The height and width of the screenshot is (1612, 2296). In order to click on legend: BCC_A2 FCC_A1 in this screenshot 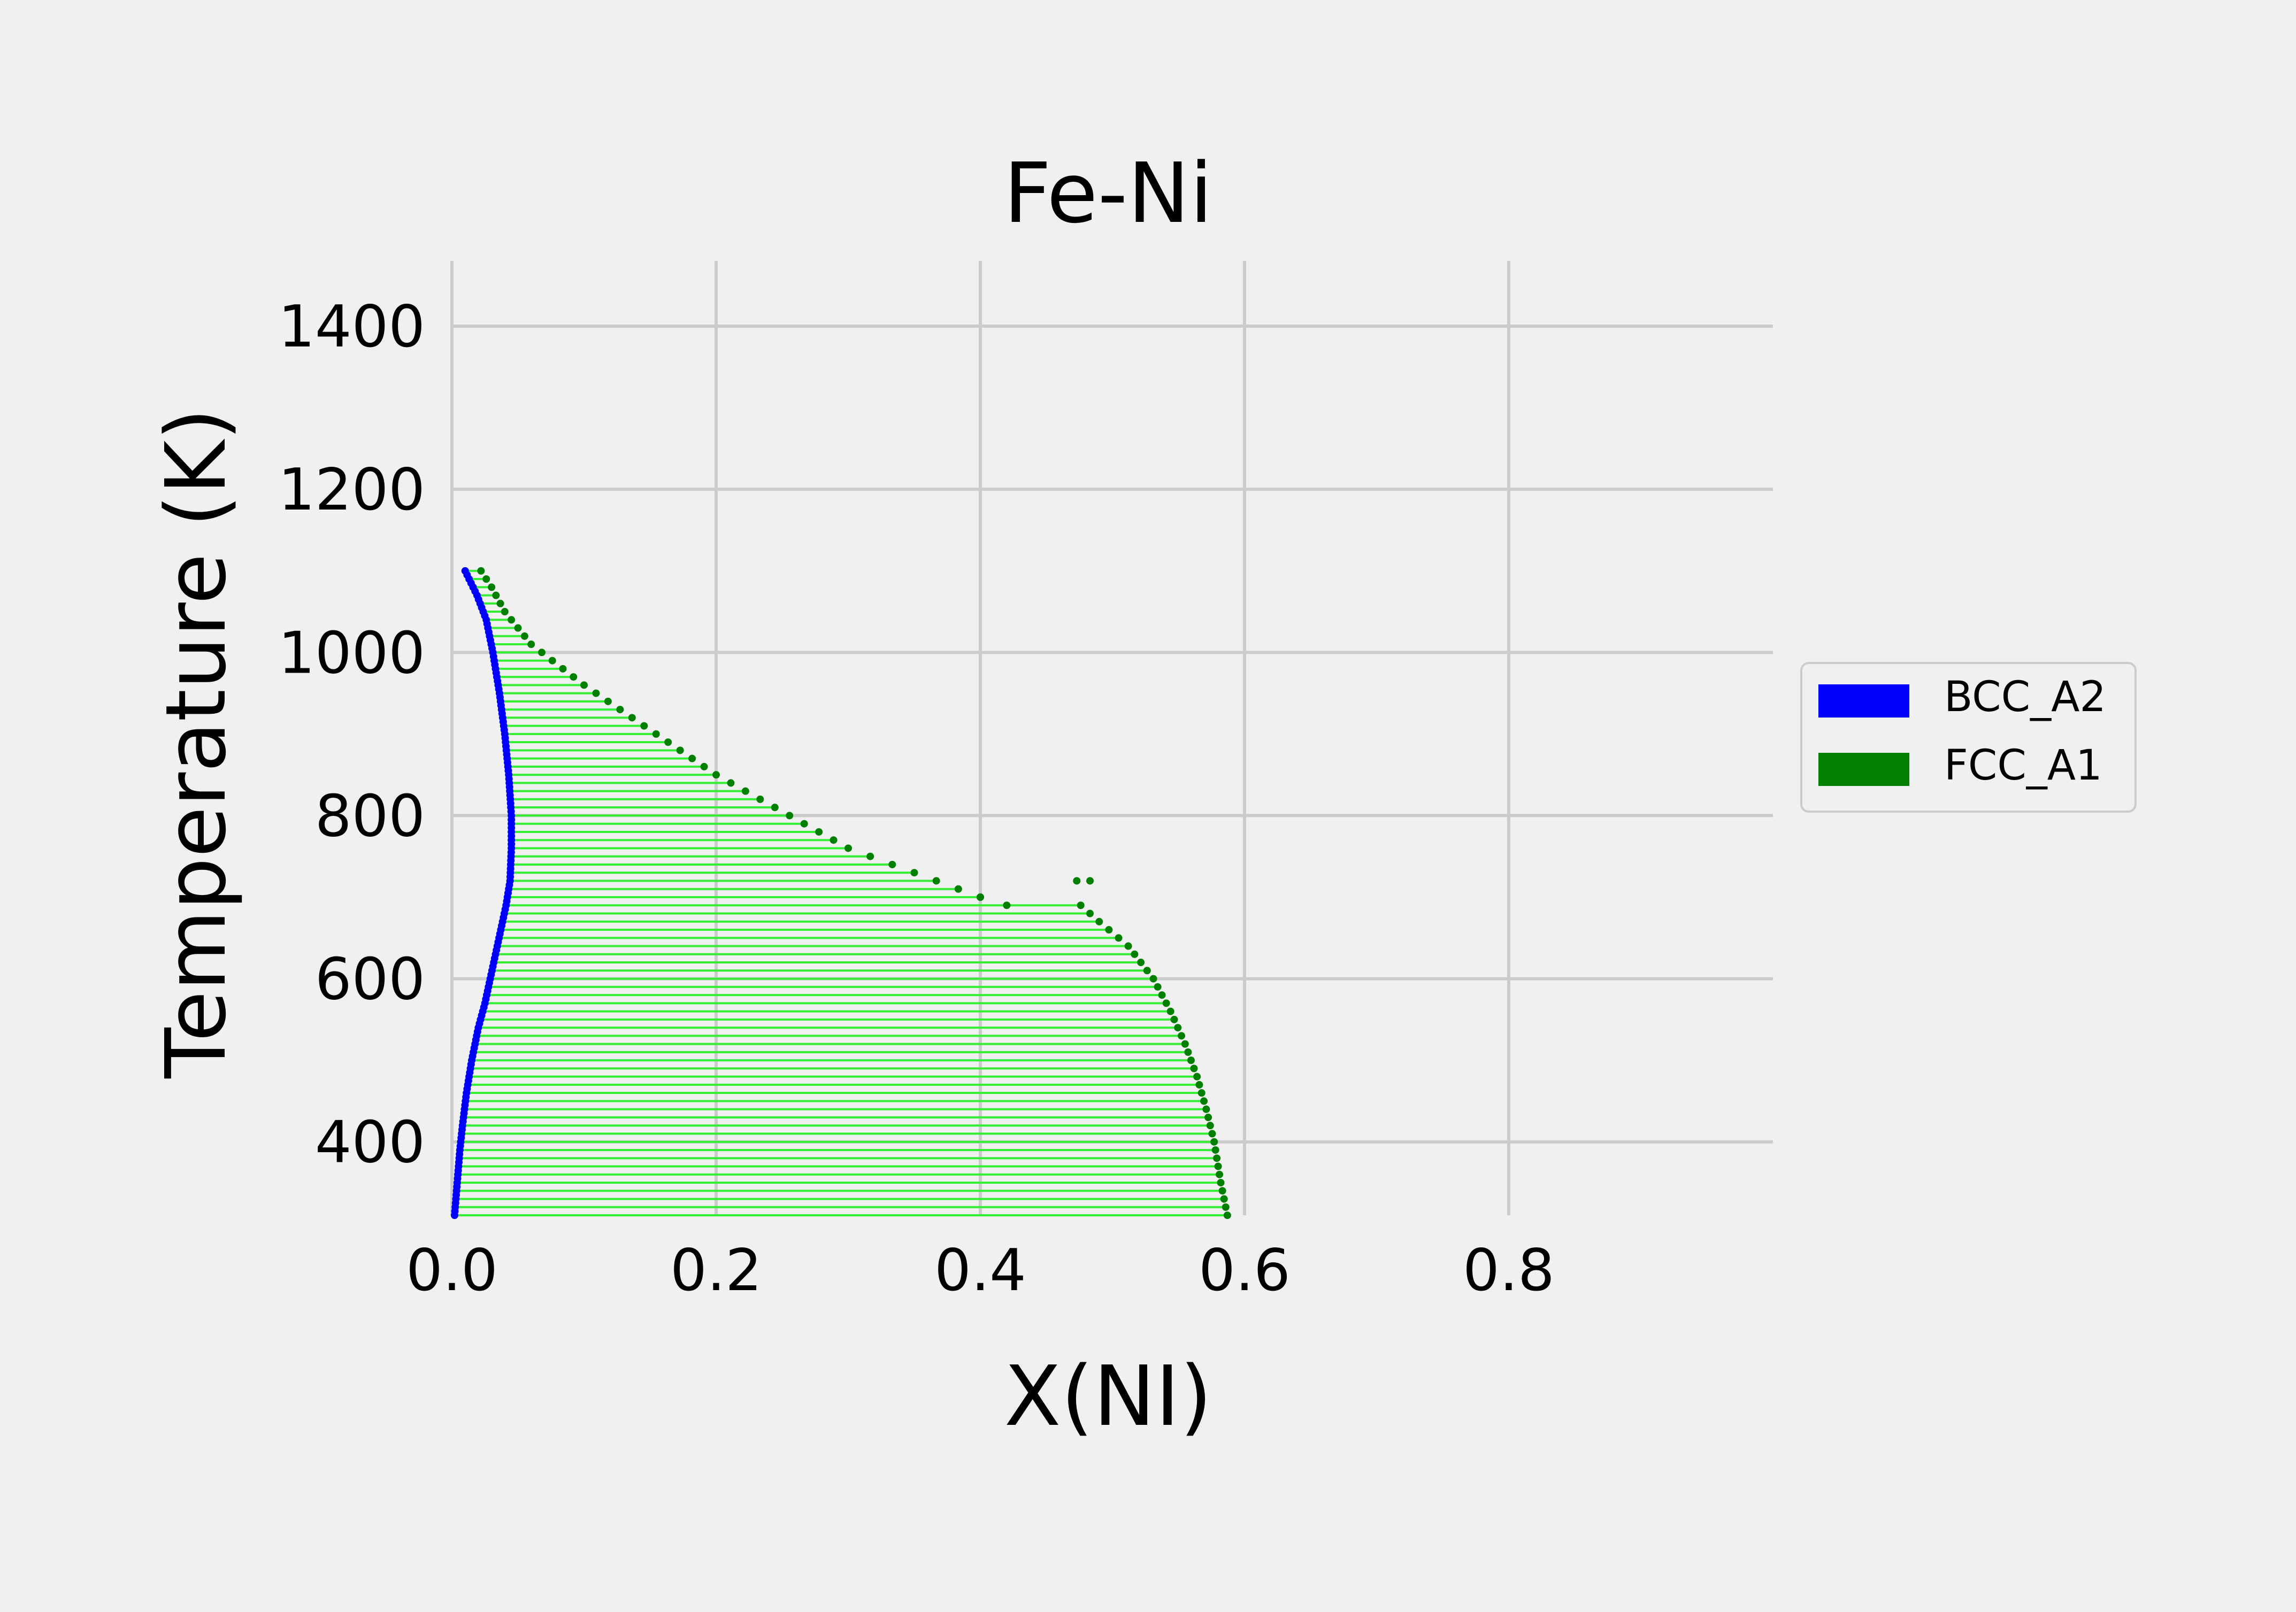, I will do `click(1969, 738)`.